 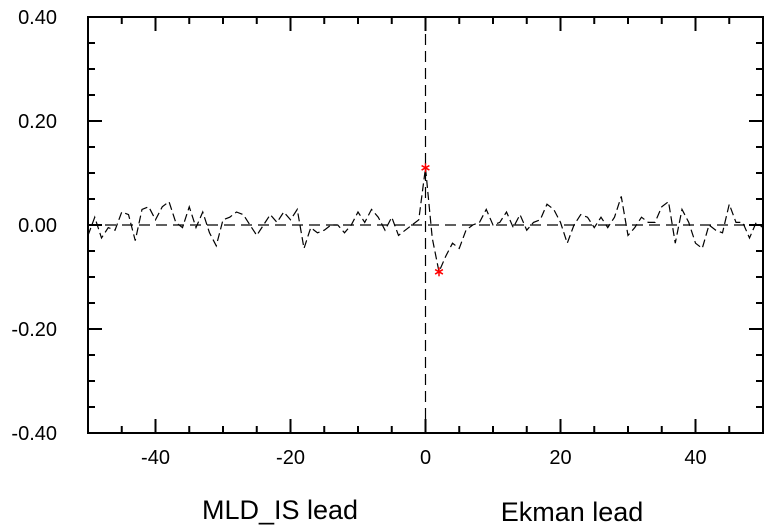 What do you see at coordinates (37, 18) in the screenshot?
I see `y-tick-label: 0.40` at bounding box center [37, 18].